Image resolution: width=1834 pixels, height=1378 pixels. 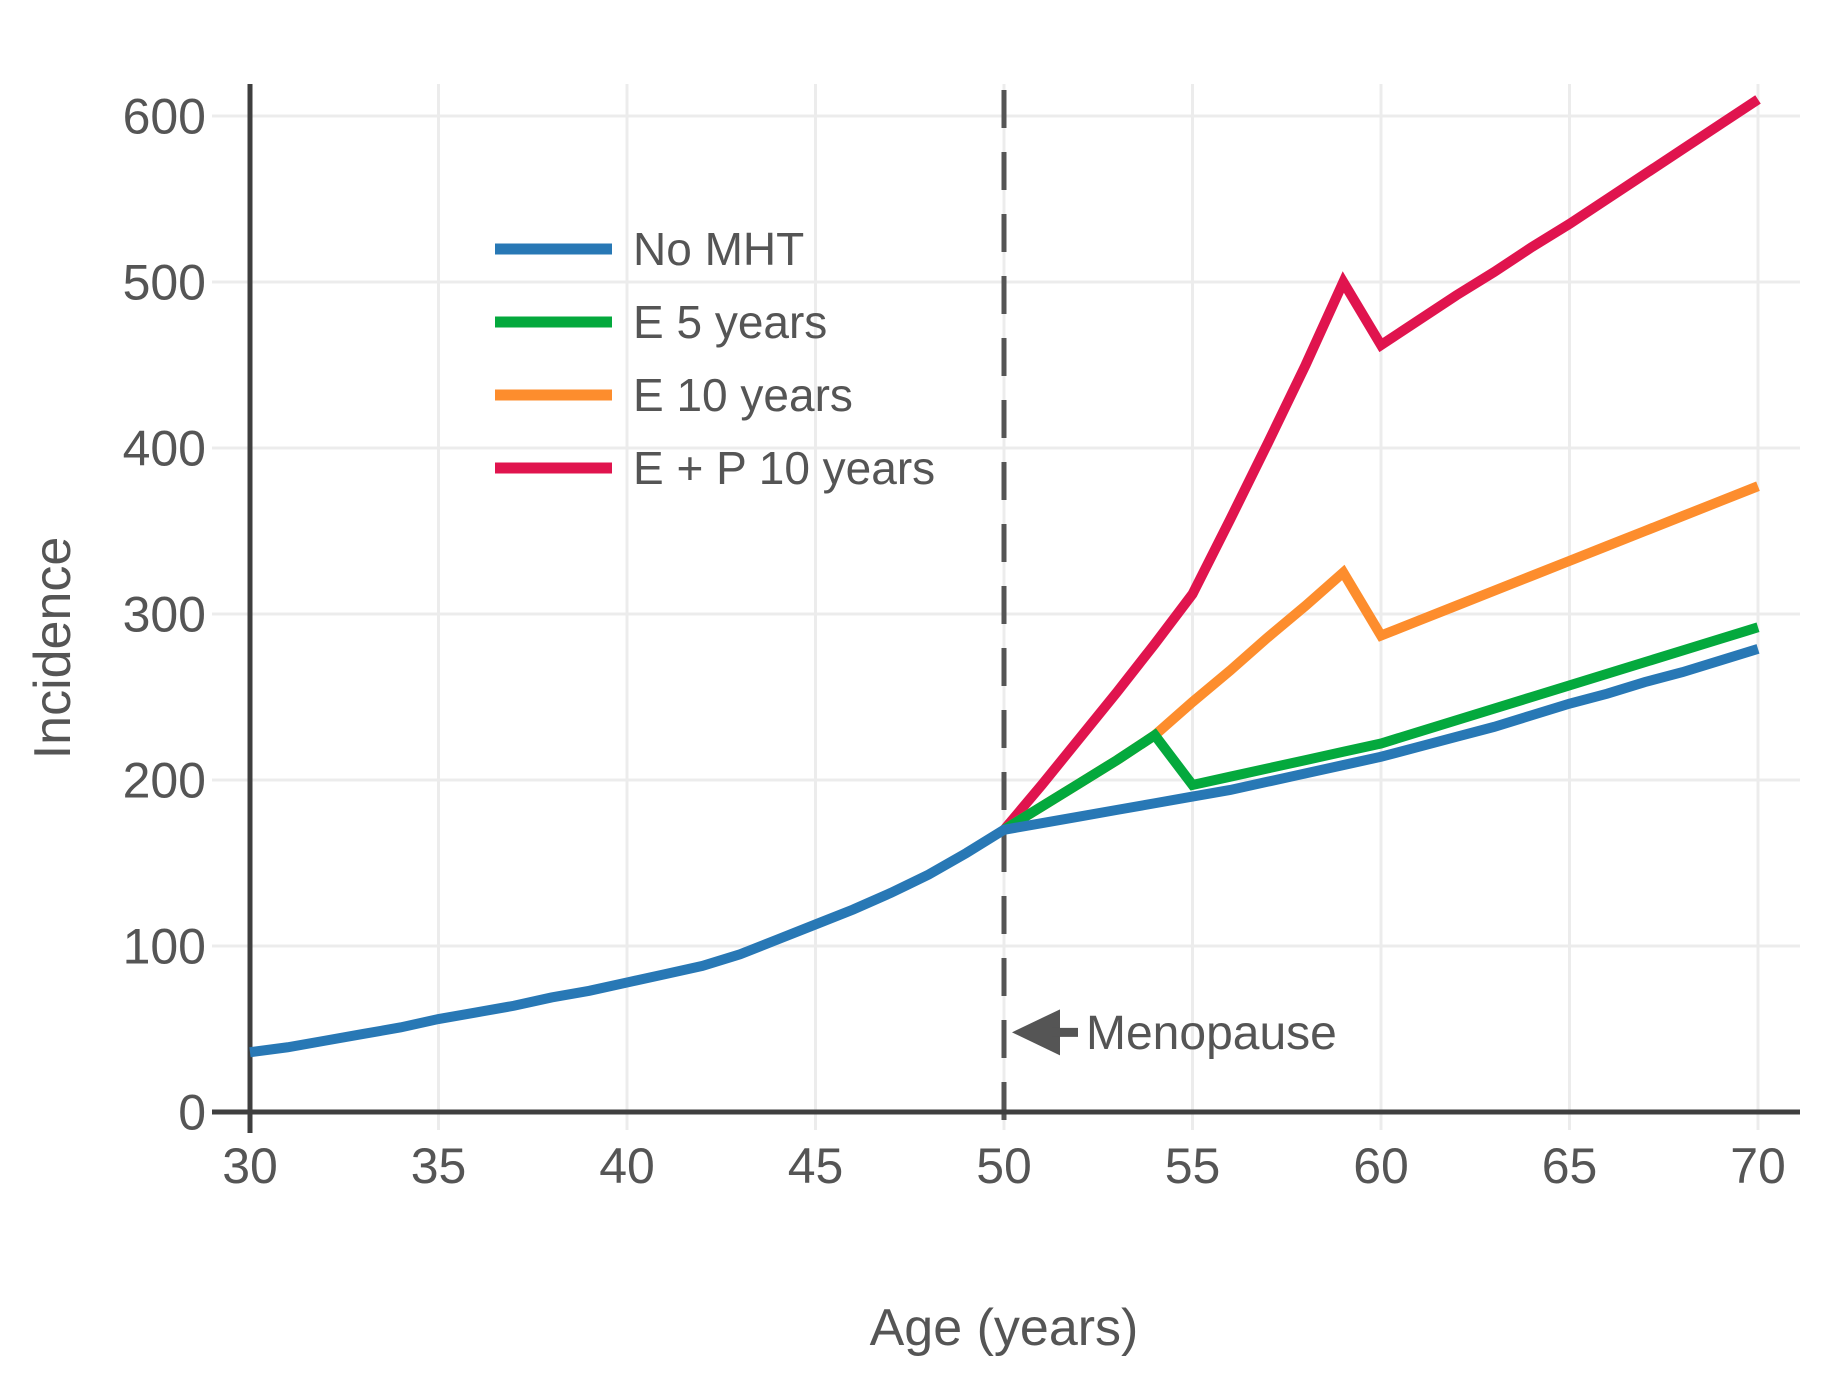 What do you see at coordinates (784, 468) in the screenshot?
I see `legend-item-label: E + P 10 years` at bounding box center [784, 468].